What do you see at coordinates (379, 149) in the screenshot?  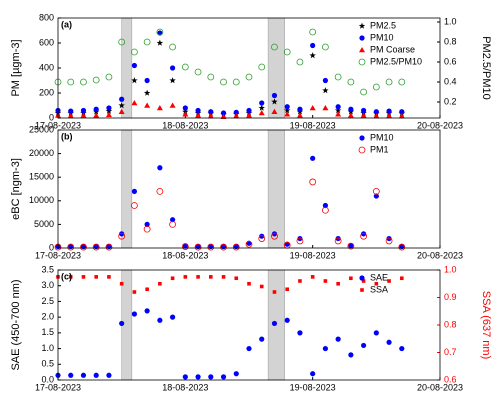 I see `legend-label: PM1` at bounding box center [379, 149].